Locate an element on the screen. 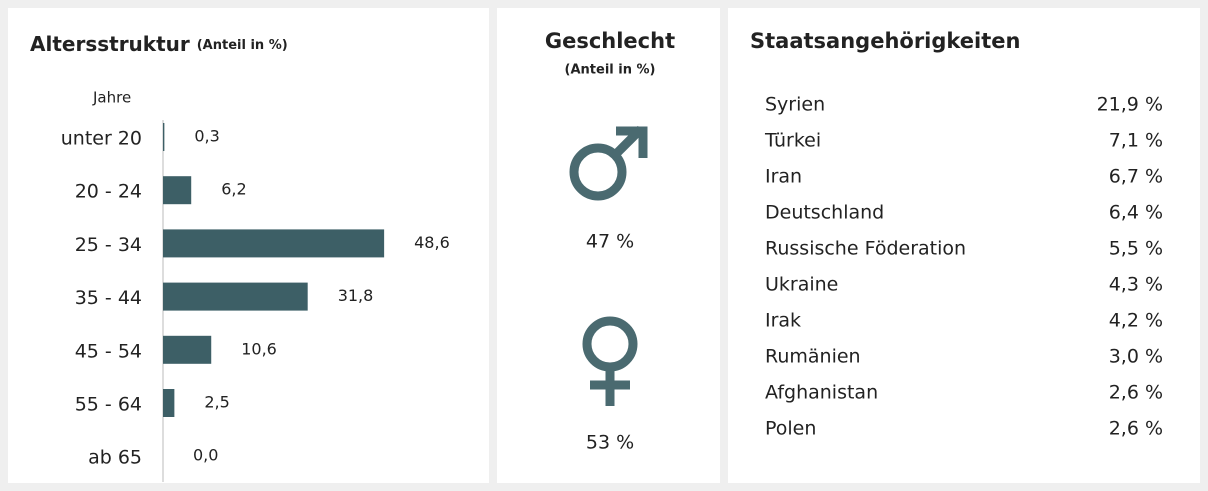  category-label: 25 - 34 is located at coordinates (108, 245).